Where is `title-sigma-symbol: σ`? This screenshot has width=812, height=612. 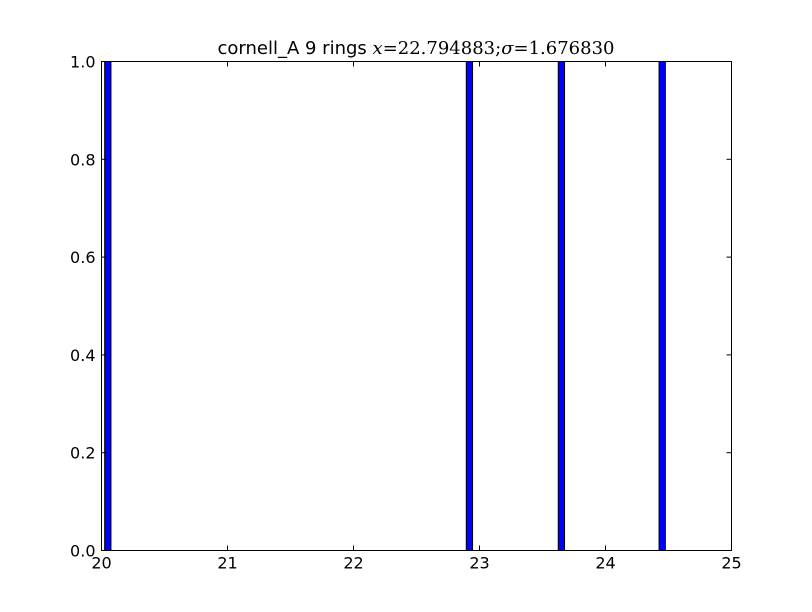
title-sigma-symbol: σ is located at coordinates (507, 48).